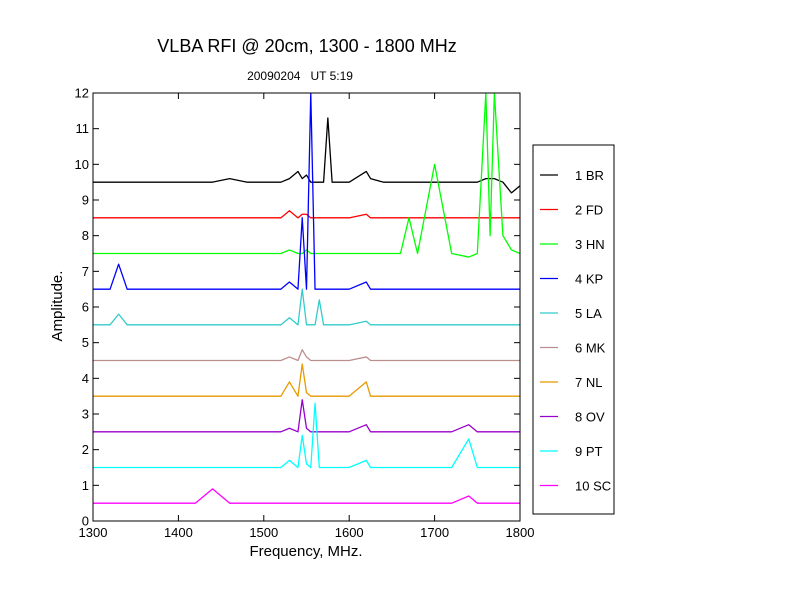  Describe the element at coordinates (590, 417) in the screenshot. I see `legend-label: 8 OV` at that location.